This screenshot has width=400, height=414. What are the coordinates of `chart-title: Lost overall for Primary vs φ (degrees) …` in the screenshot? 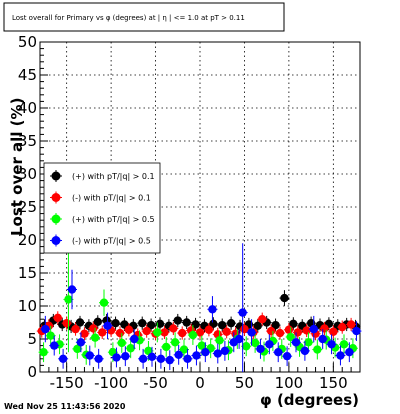 It's located at (128, 18).